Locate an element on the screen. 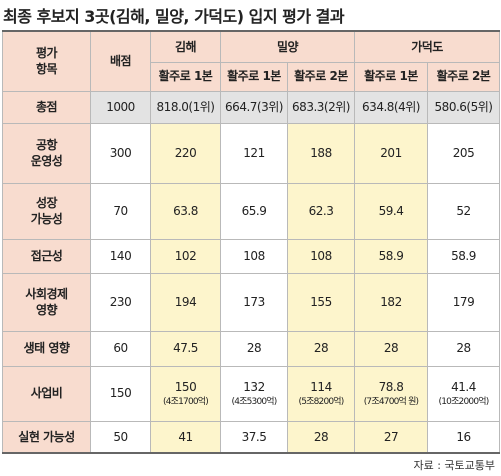  cell-note: (7조4700억 원) is located at coordinates (391, 401).